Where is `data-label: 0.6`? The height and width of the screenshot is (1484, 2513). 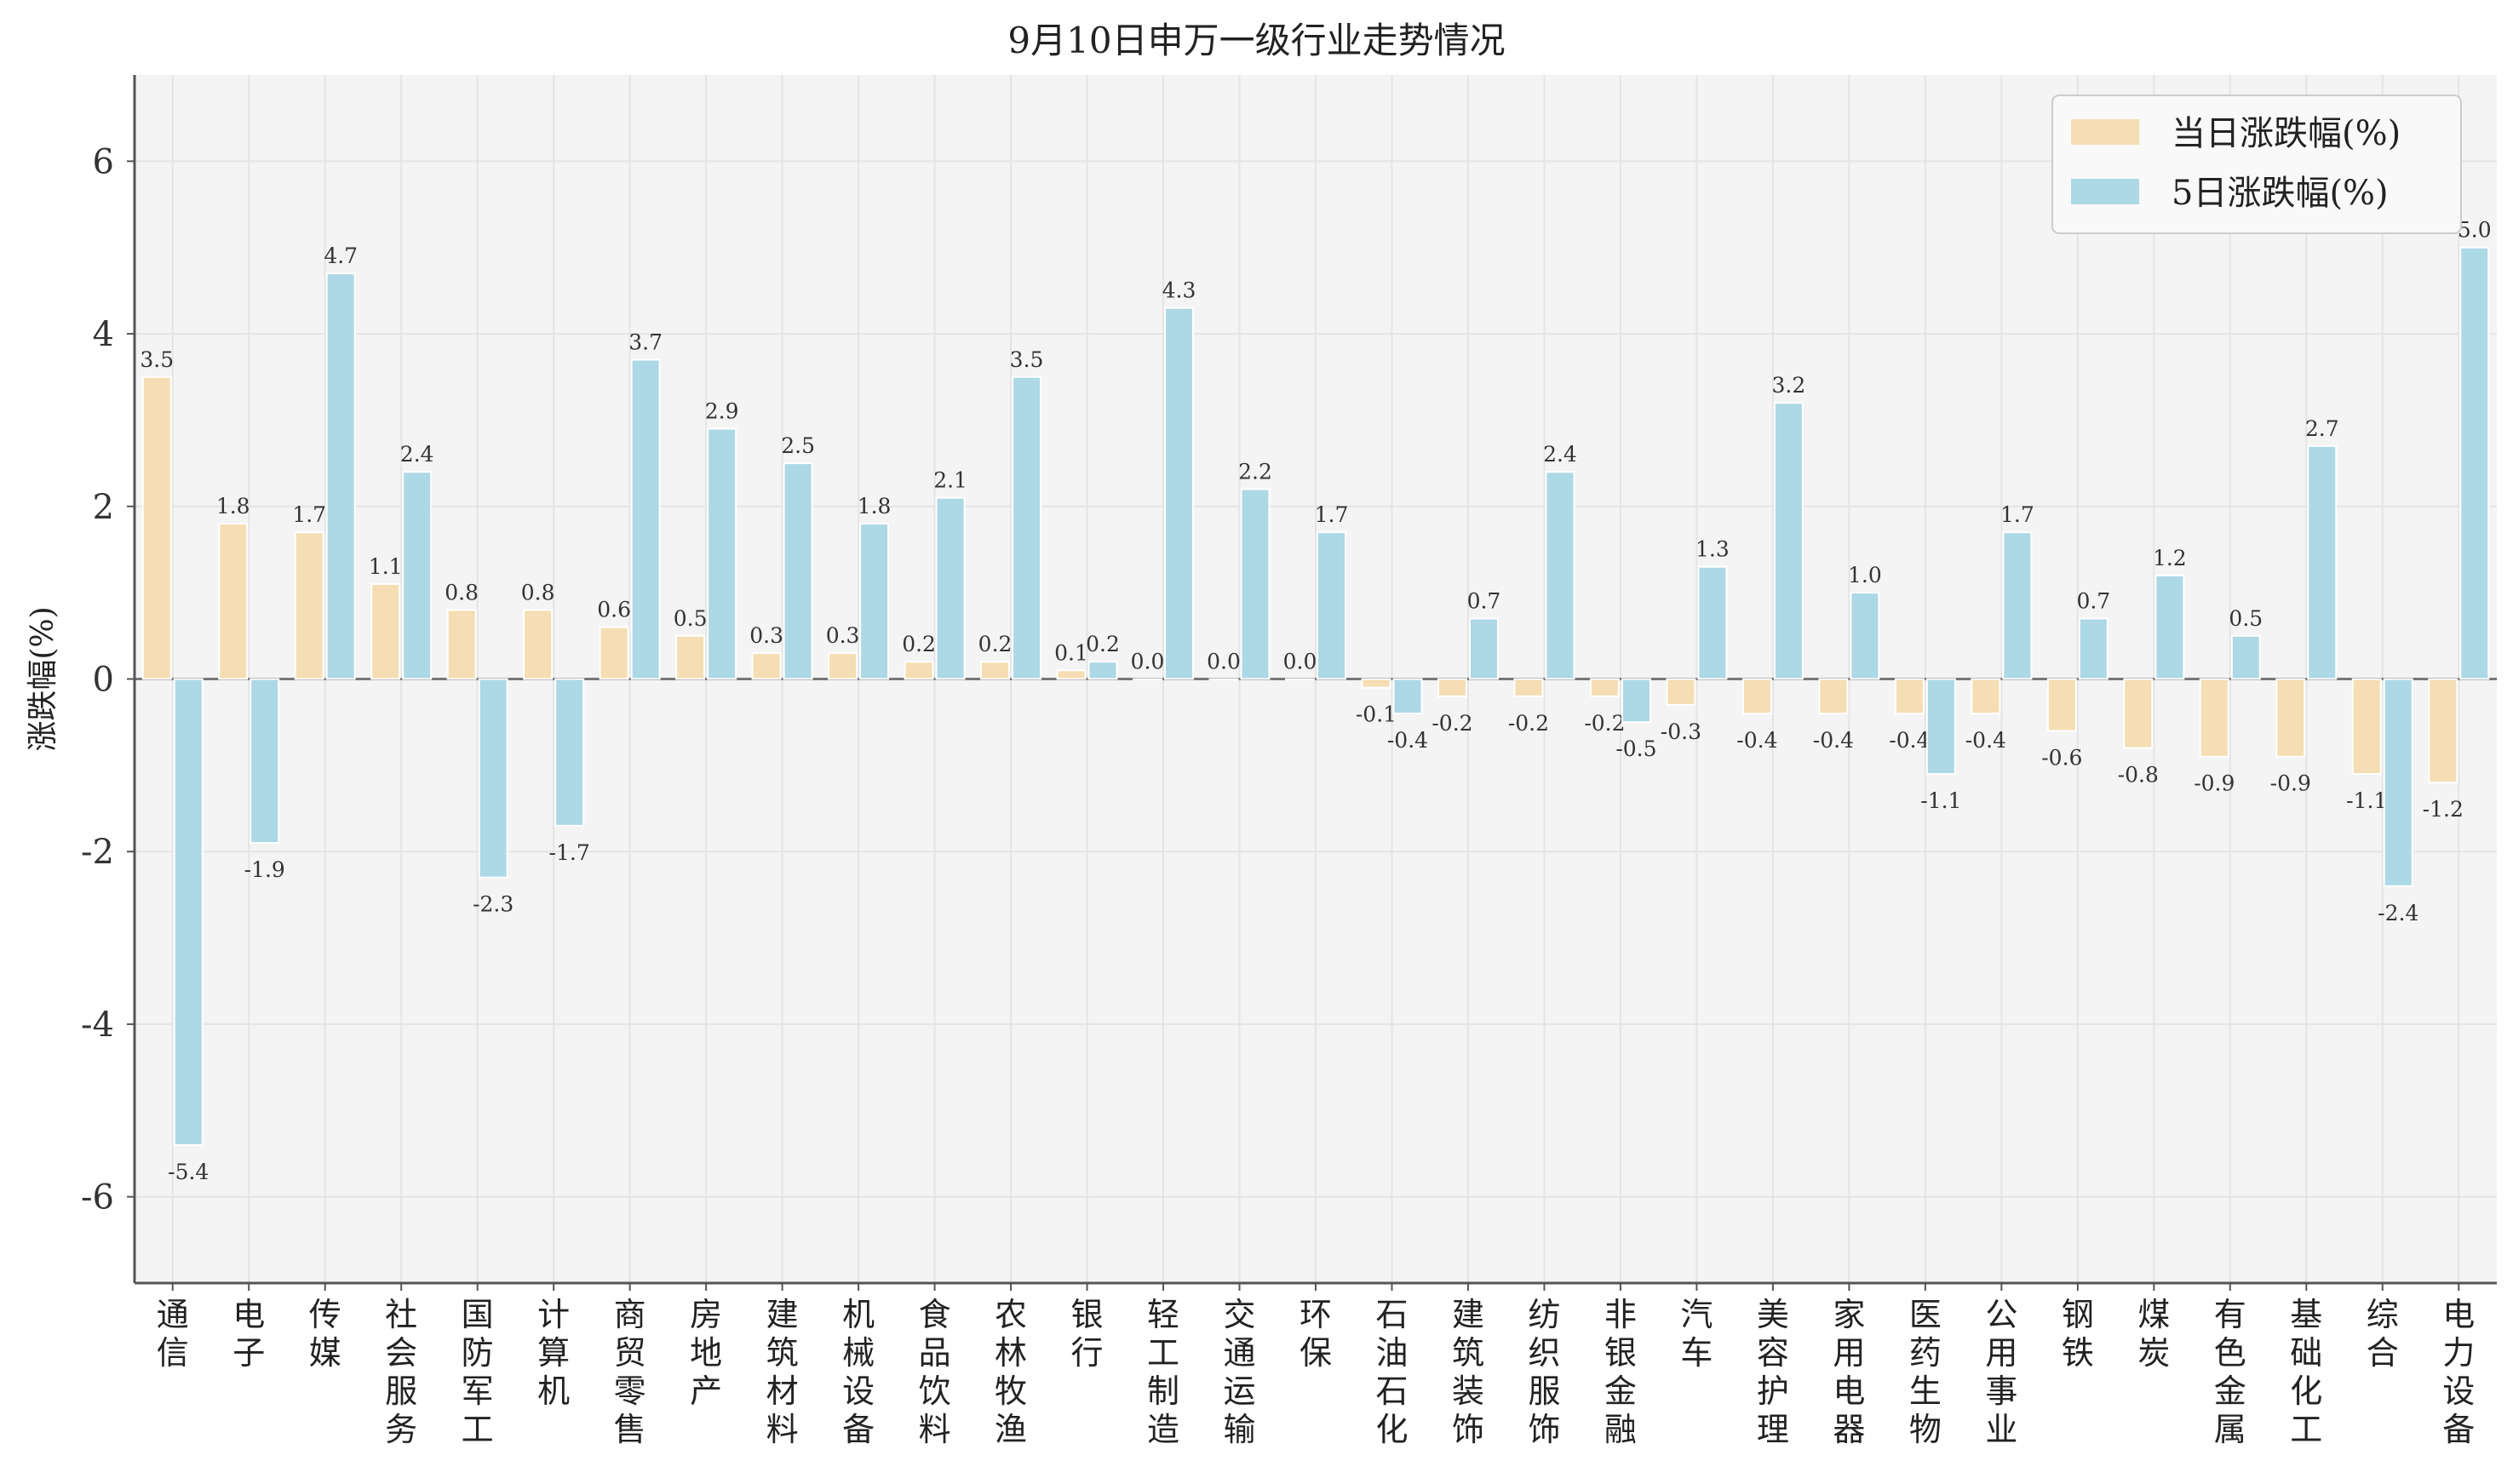
data-label: 0.6 is located at coordinates (614, 610).